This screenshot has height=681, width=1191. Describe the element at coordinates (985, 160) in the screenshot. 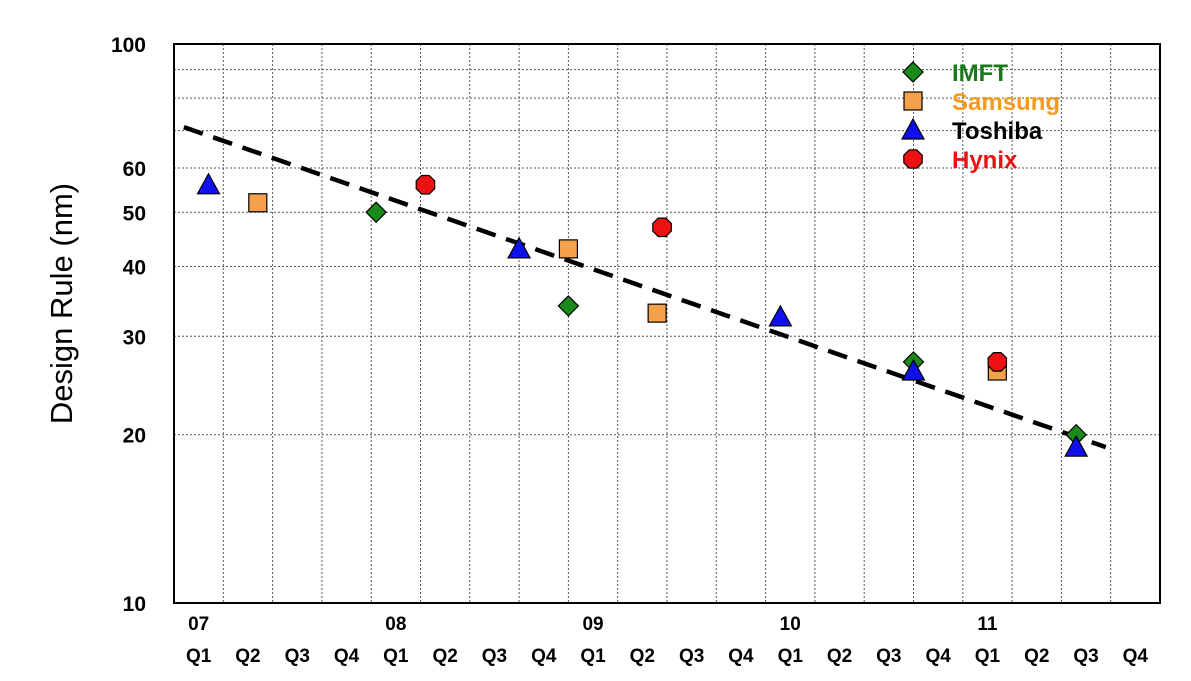

I see `legend-label-hynix: Hynix` at that location.